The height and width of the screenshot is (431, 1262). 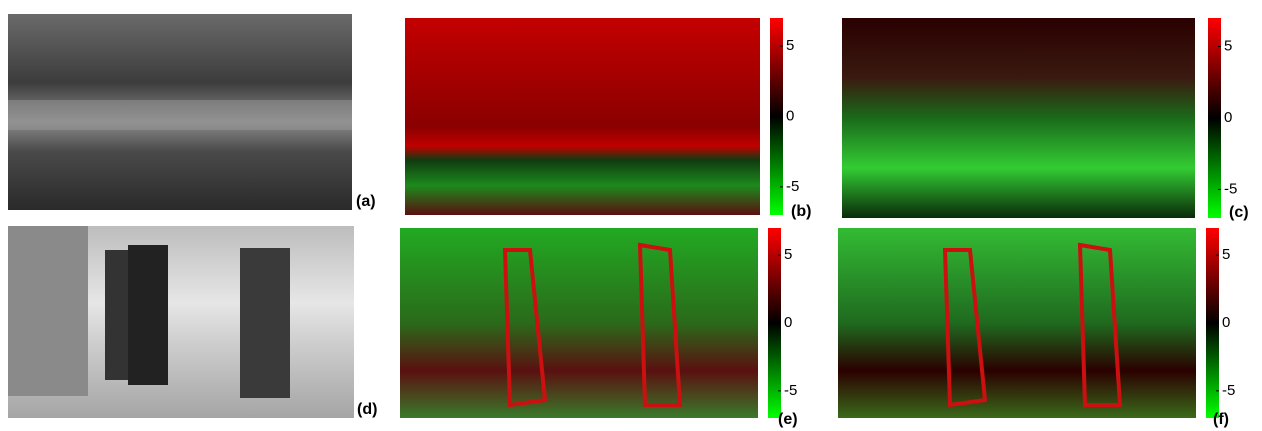 What do you see at coordinates (367, 409) in the screenshot?
I see `panel-label: (d)` at bounding box center [367, 409].